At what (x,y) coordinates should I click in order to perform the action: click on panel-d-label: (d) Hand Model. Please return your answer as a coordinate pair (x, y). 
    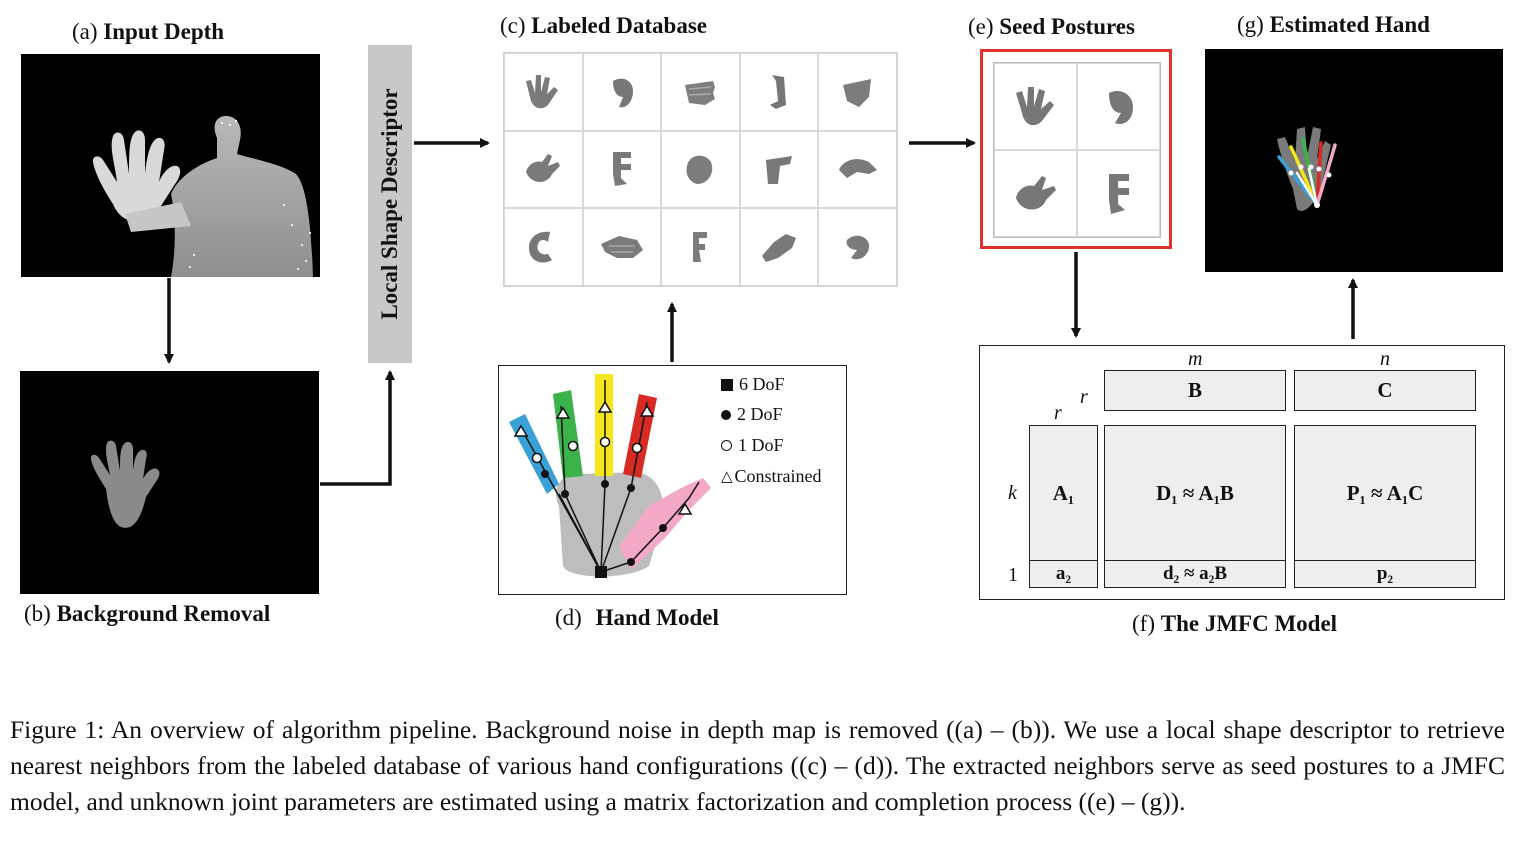
    Looking at the image, I should click on (637, 617).